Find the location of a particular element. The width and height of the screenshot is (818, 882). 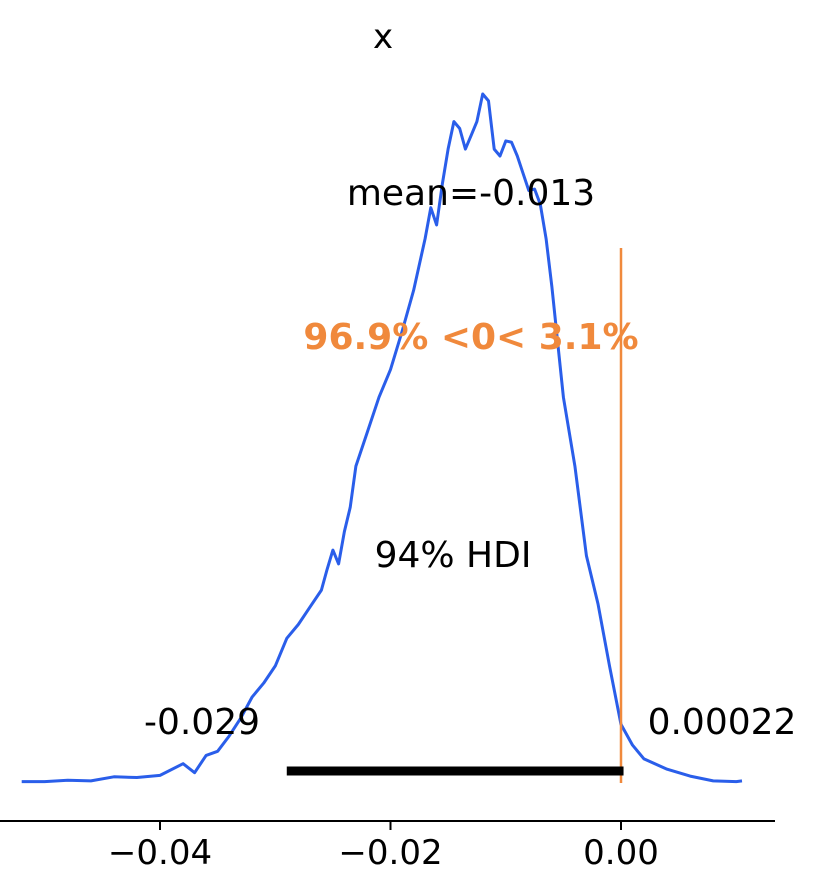

mean-label: mean=-0.013 is located at coordinates (471, 193).